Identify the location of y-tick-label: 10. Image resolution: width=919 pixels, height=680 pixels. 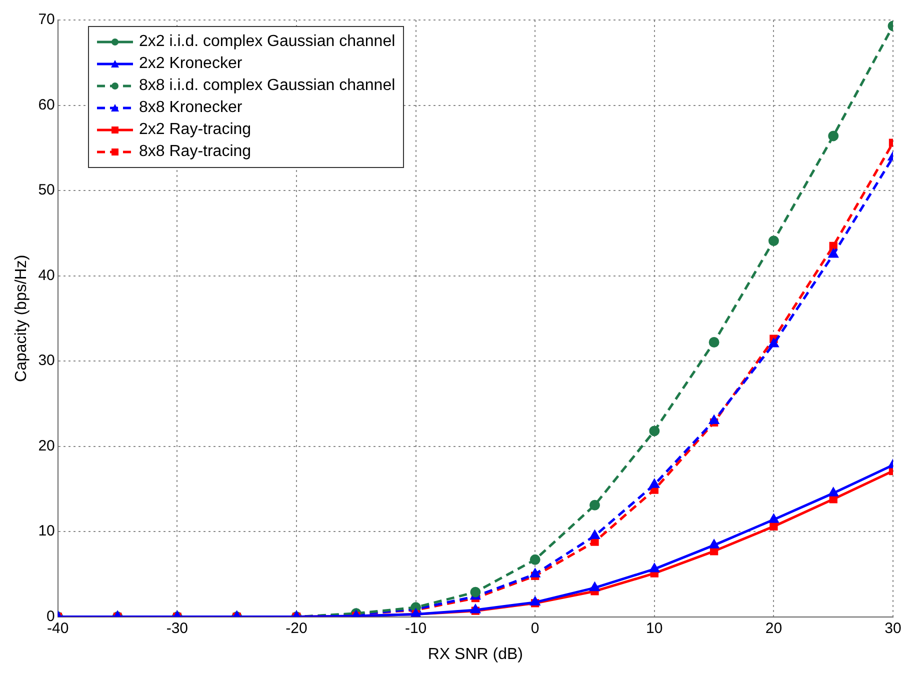
(46, 531).